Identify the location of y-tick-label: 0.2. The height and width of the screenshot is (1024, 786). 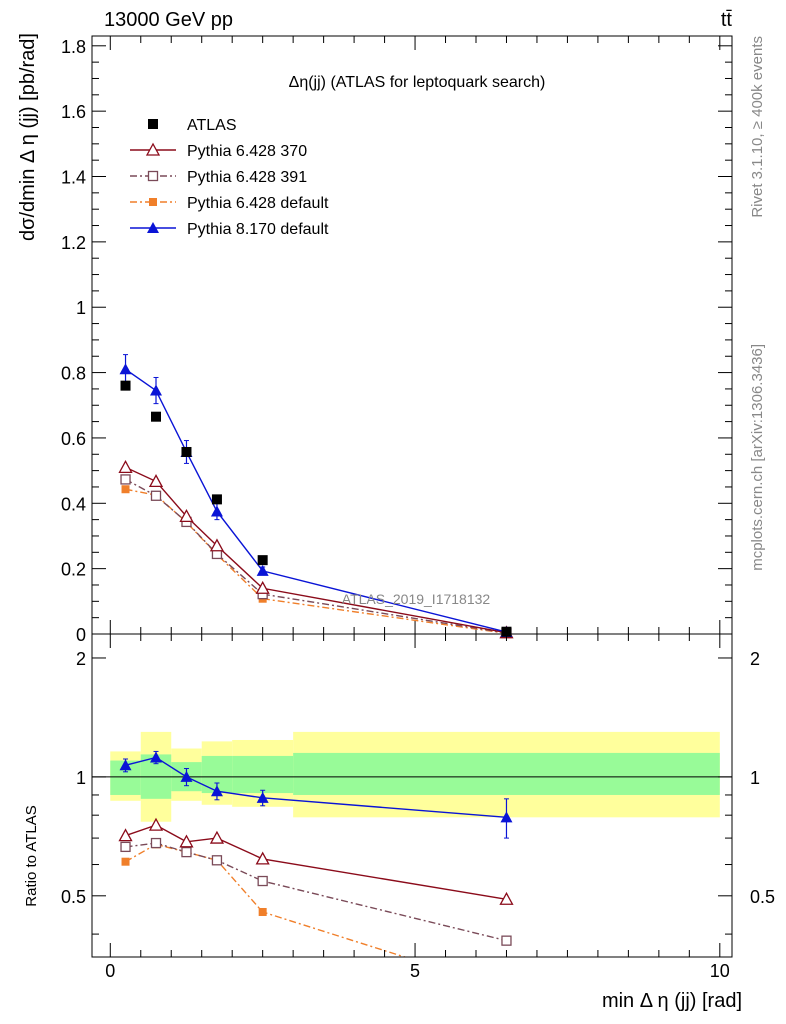
(73, 570).